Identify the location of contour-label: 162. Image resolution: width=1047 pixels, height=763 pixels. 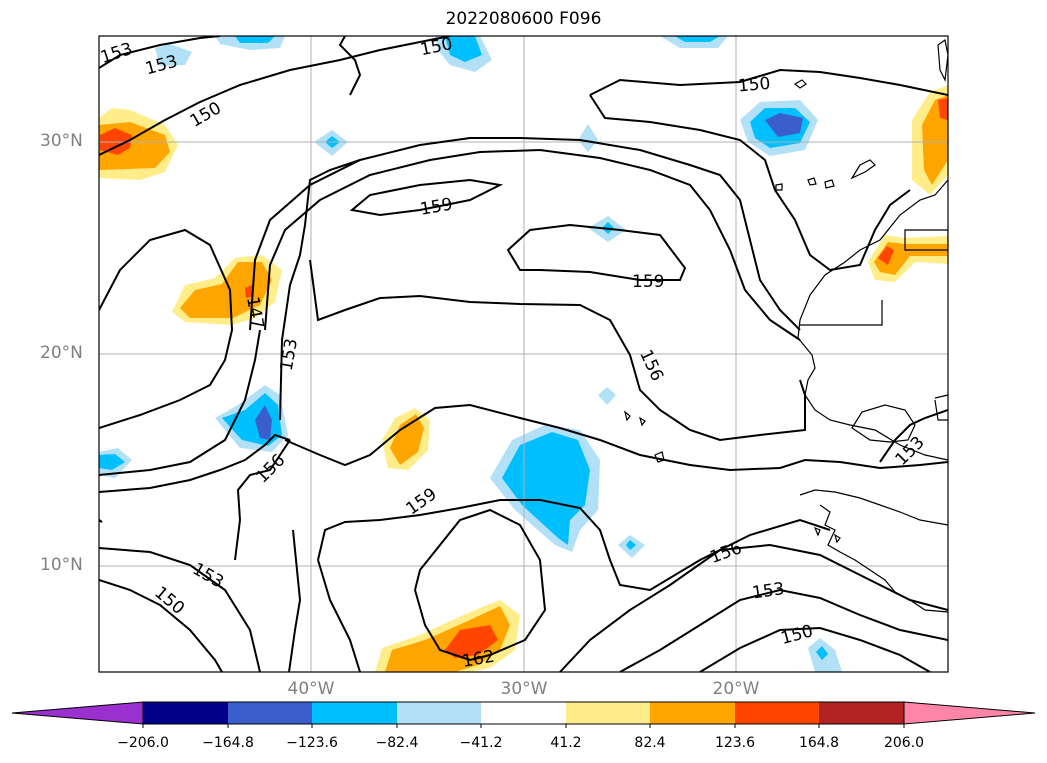
(478, 659).